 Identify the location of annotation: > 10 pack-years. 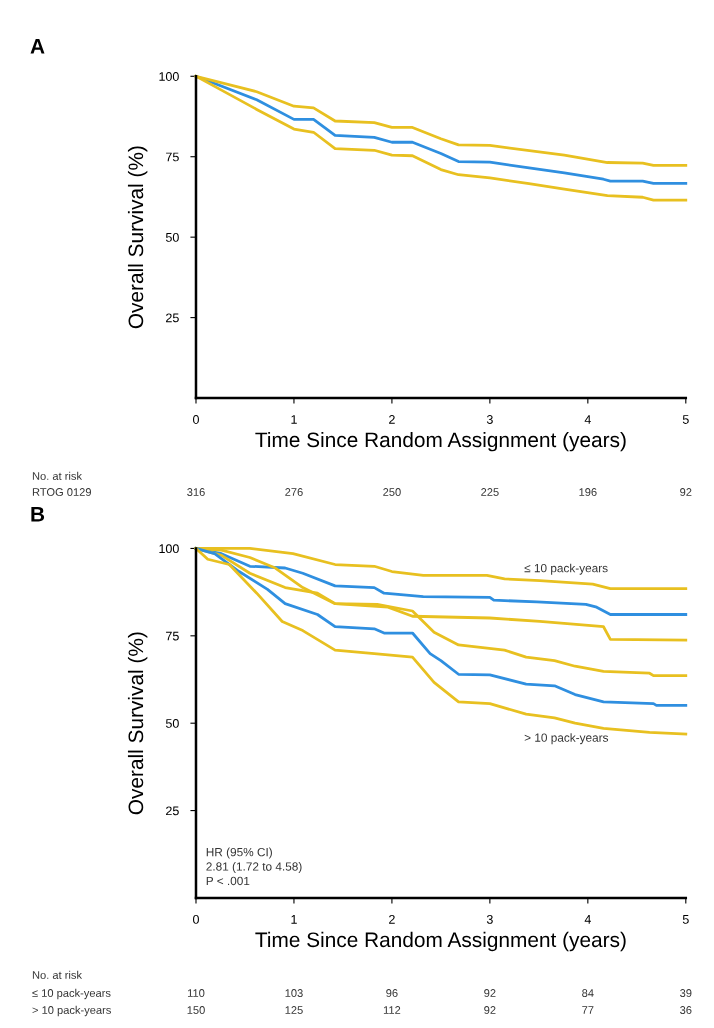
(566, 739).